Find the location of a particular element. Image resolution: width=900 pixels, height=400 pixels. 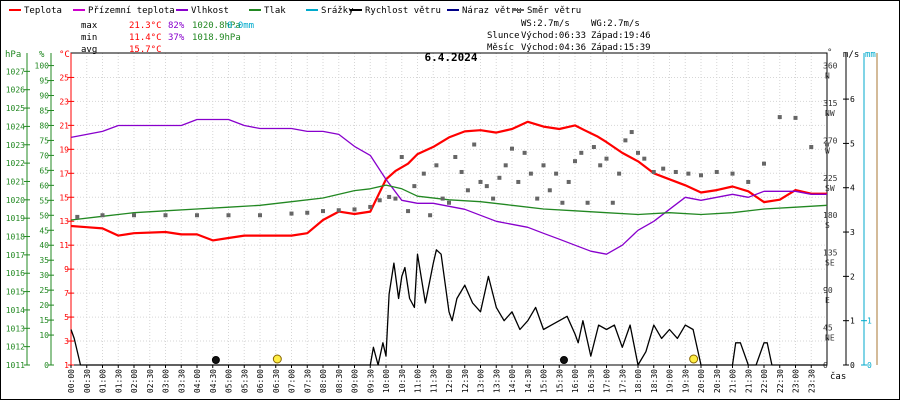

axis-tick-label-hpa: 1023 is located at coordinates (15, 145).